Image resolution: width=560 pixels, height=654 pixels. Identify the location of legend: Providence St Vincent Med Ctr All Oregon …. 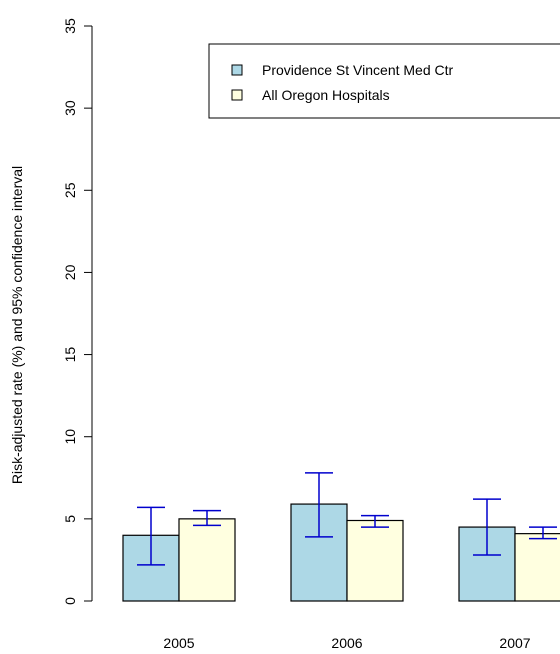
(384, 81).